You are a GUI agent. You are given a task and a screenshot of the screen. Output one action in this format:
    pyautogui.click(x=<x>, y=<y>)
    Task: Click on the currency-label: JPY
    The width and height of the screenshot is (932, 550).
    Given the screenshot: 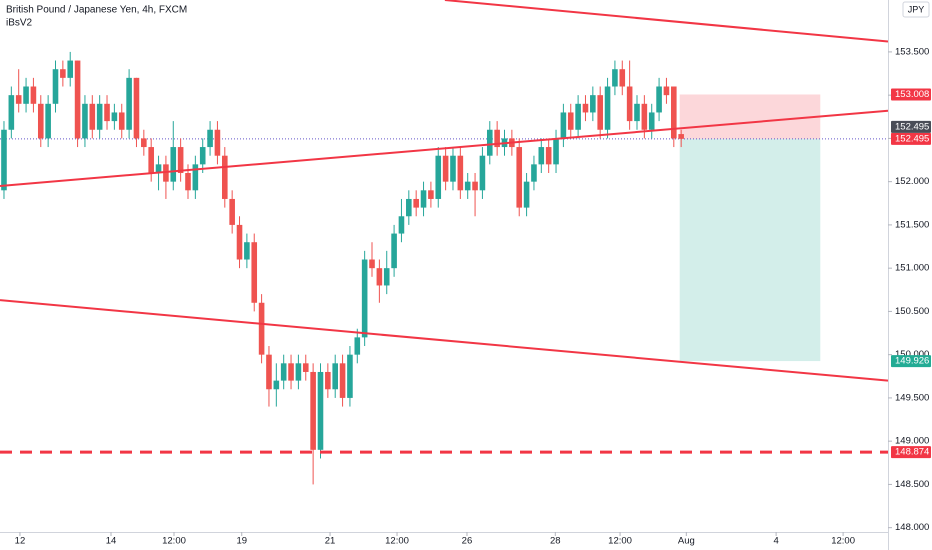 What is the action you would take?
    pyautogui.click(x=916, y=9)
    